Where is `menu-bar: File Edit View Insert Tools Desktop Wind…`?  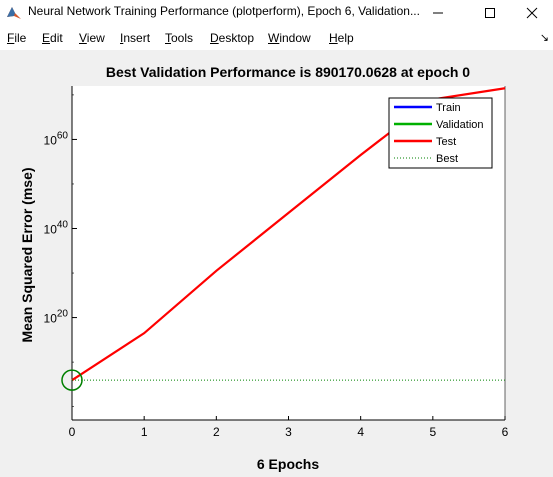
menu-bar: File Edit View Insert Tools Desktop Wind… is located at coordinates (276, 38).